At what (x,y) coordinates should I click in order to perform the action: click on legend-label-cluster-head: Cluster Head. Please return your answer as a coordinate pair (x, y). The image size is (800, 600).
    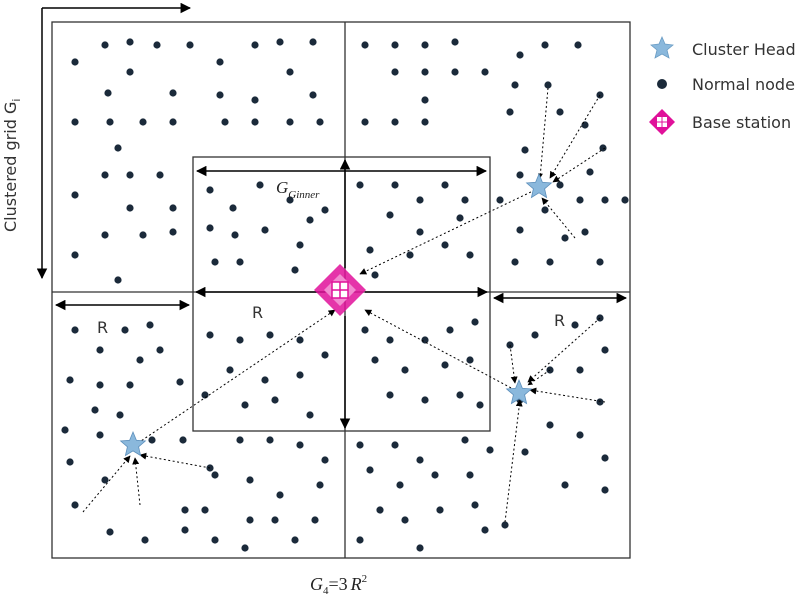
    Looking at the image, I should click on (744, 49).